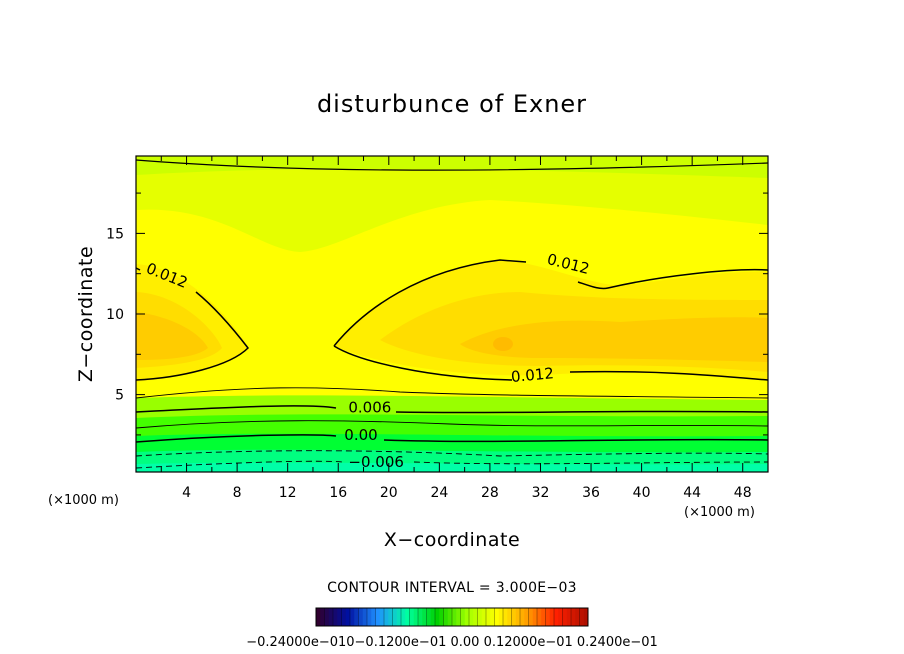  I want to click on y-unit-label: (×1000 m), so click(83, 500).